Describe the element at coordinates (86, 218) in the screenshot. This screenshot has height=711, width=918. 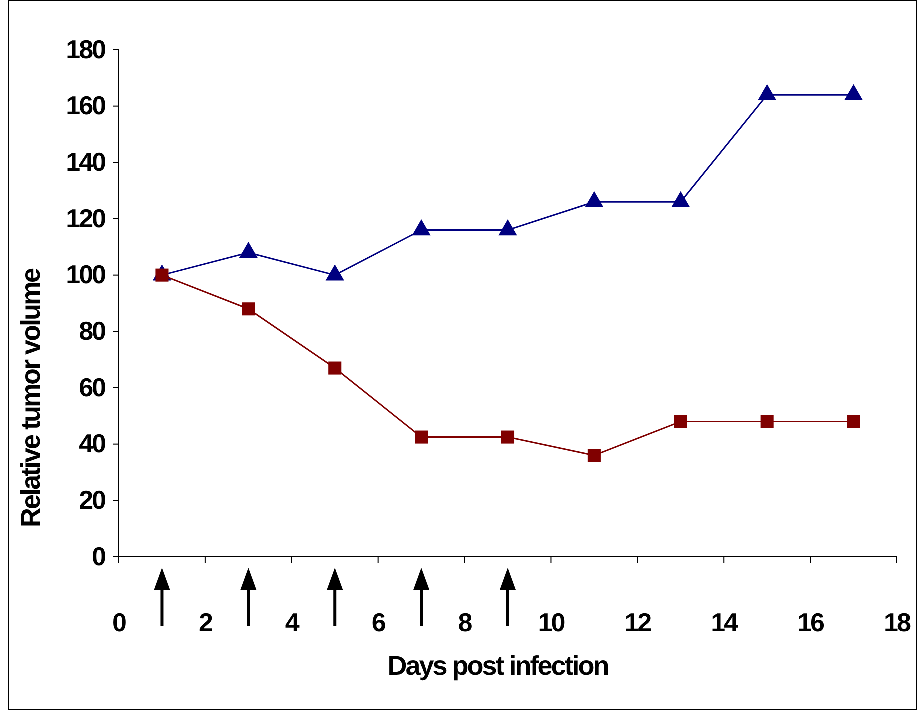
I see `y-tick-label: 120` at that location.